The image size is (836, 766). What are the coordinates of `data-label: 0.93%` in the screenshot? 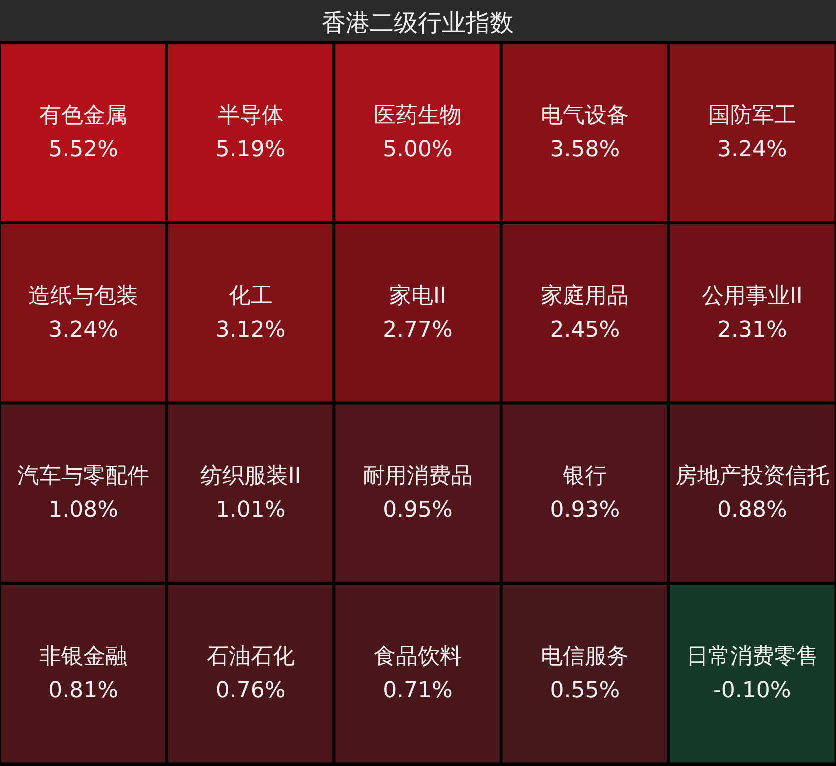 It's located at (585, 511).